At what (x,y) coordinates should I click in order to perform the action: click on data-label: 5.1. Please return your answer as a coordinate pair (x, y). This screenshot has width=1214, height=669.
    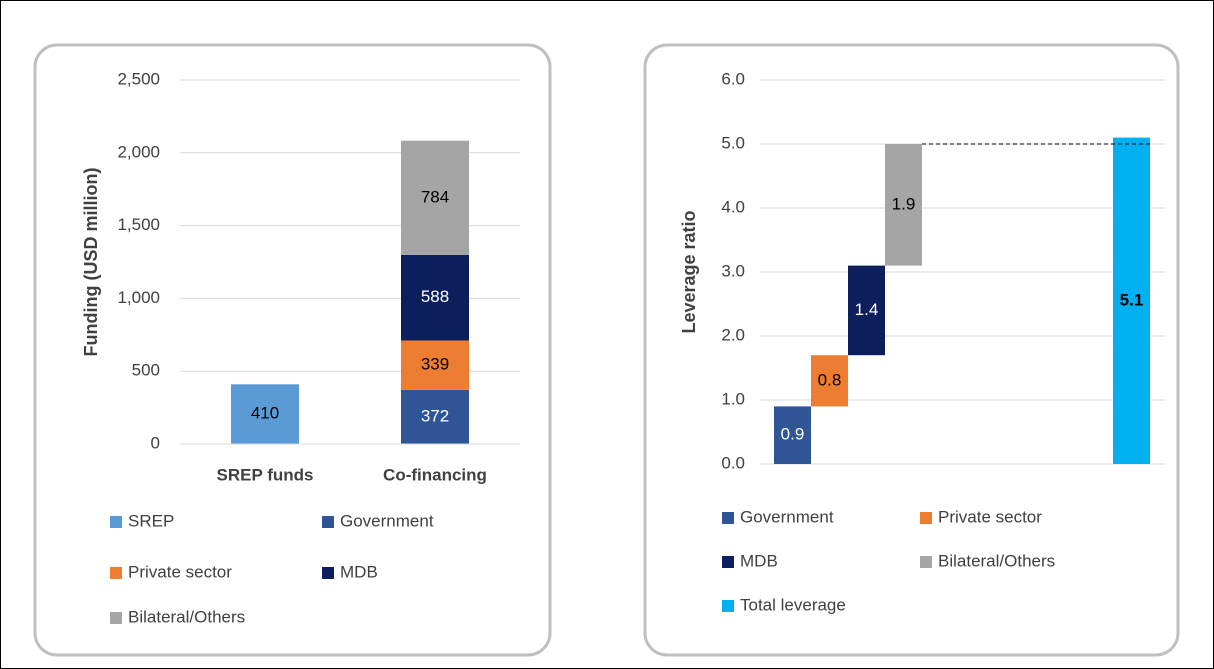
    Looking at the image, I should click on (1132, 299).